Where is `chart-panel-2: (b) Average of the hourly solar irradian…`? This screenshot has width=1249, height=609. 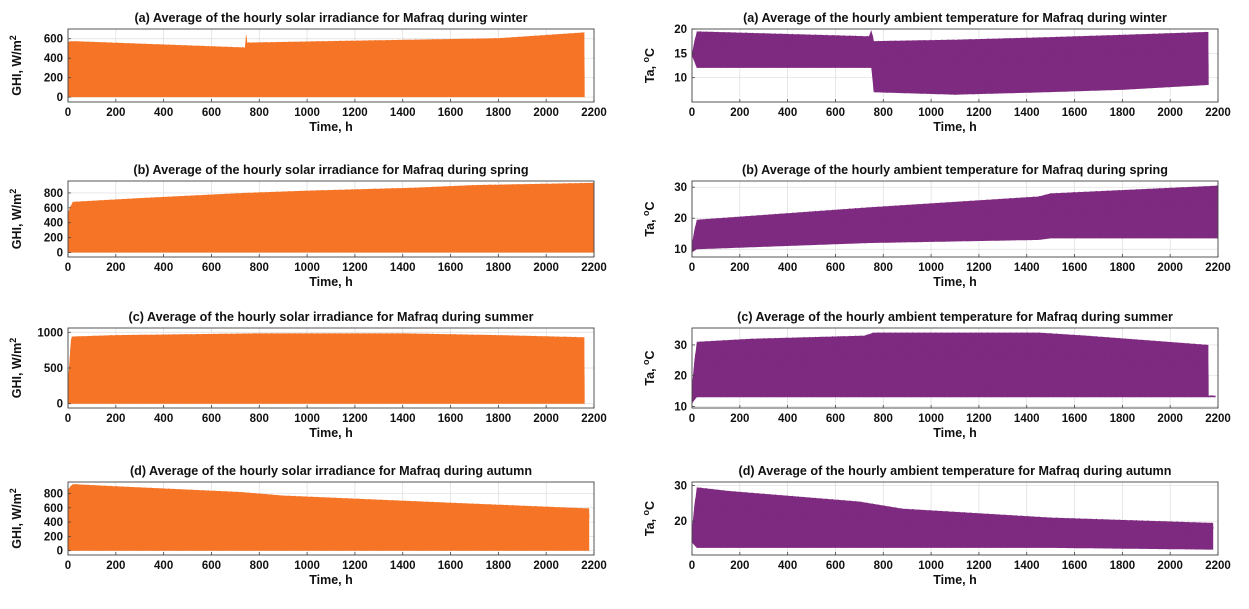 chart-panel-2: (b) Average of the hourly solar irradian… is located at coordinates (307, 226).